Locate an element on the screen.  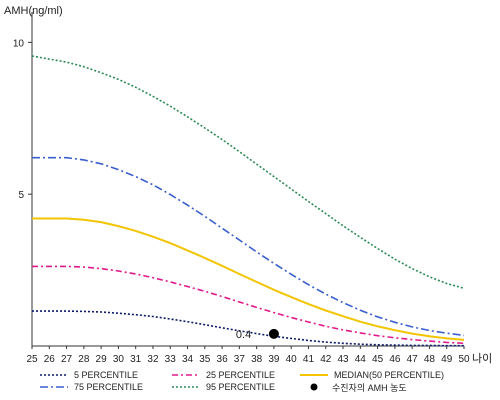
x-tick-label: 45 is located at coordinates (378, 359).